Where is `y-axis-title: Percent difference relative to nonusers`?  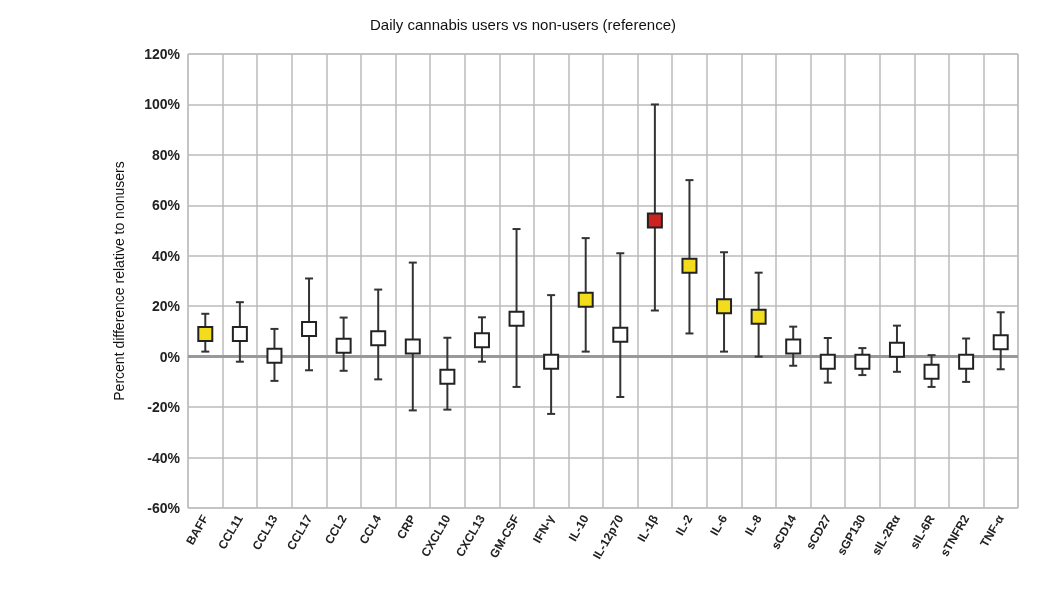
y-axis-title: Percent difference relative to nonusers is located at coordinates (119, 281).